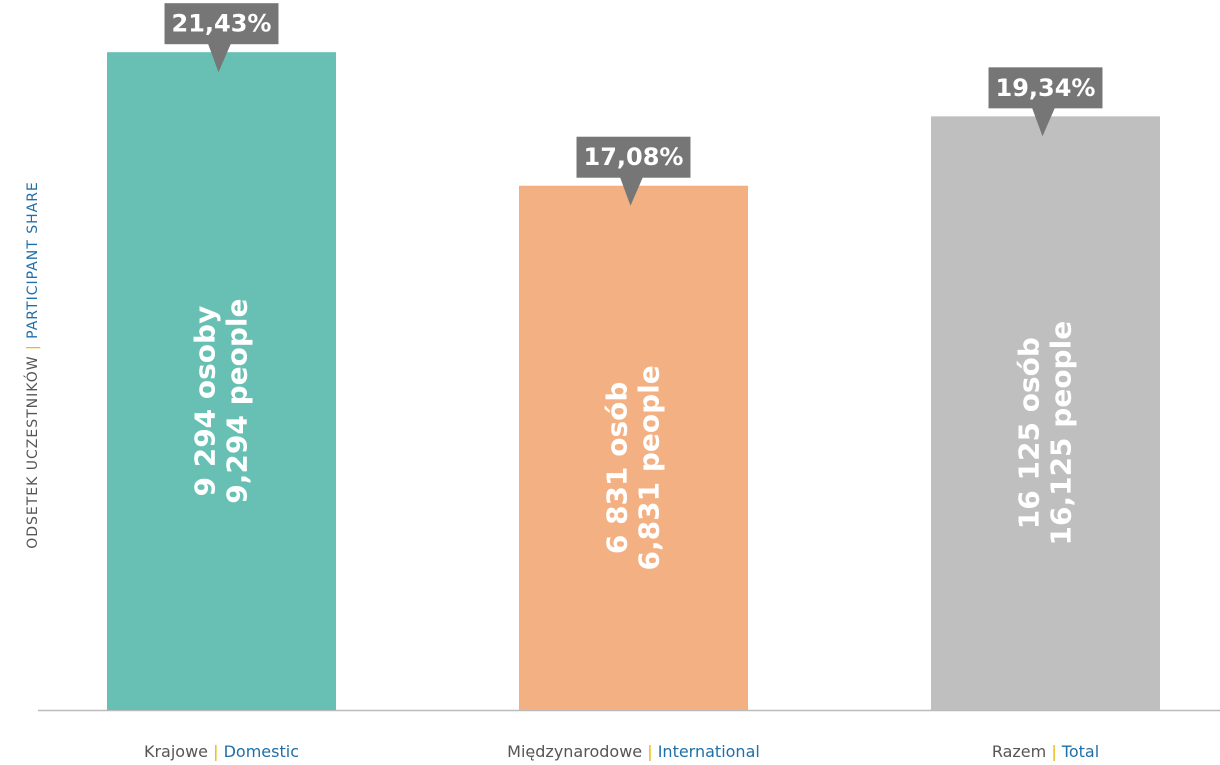  What do you see at coordinates (1061, 433) in the screenshot?
I see `count-label-en: 16,125 people` at bounding box center [1061, 433].